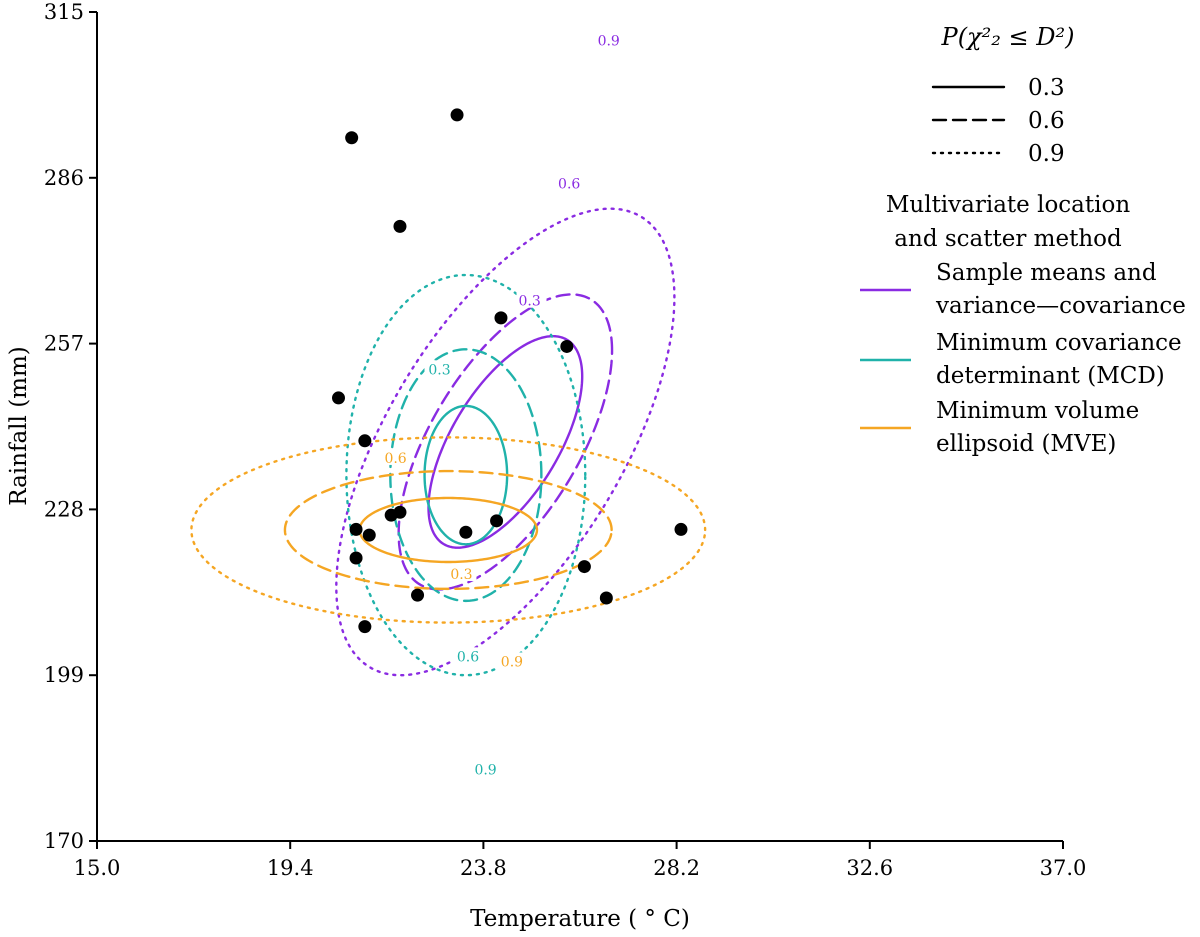 The width and height of the screenshot is (1200, 937). Describe the element at coordinates (1059, 343) in the screenshot. I see `legend-method-label: Minimum covariance` at that location.